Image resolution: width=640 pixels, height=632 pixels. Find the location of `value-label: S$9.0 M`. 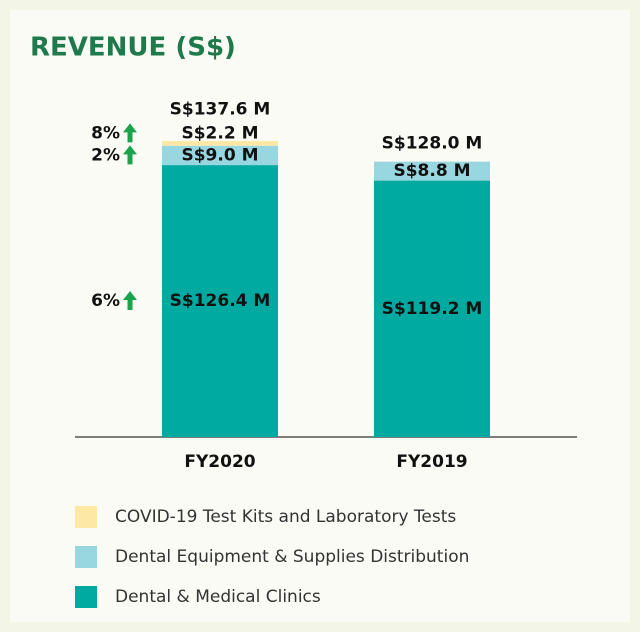

value-label: S$9.0 M is located at coordinates (219, 155).